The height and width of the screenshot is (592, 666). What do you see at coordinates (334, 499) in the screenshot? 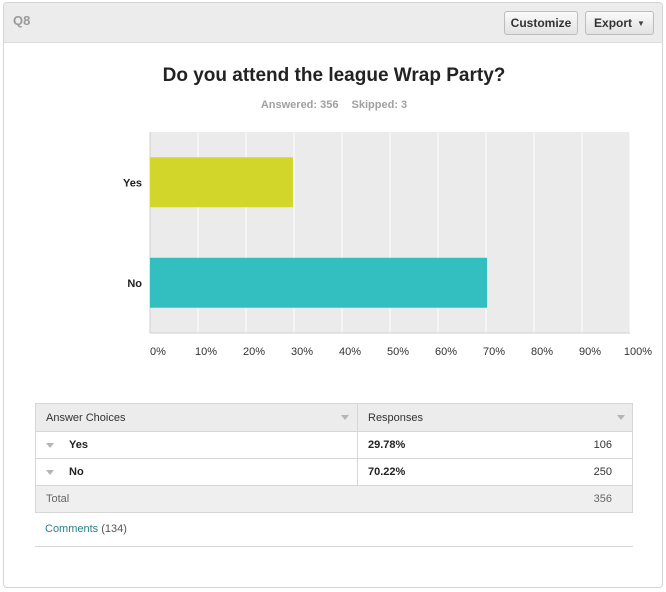
I see `table-total-row: Total 356` at bounding box center [334, 499].